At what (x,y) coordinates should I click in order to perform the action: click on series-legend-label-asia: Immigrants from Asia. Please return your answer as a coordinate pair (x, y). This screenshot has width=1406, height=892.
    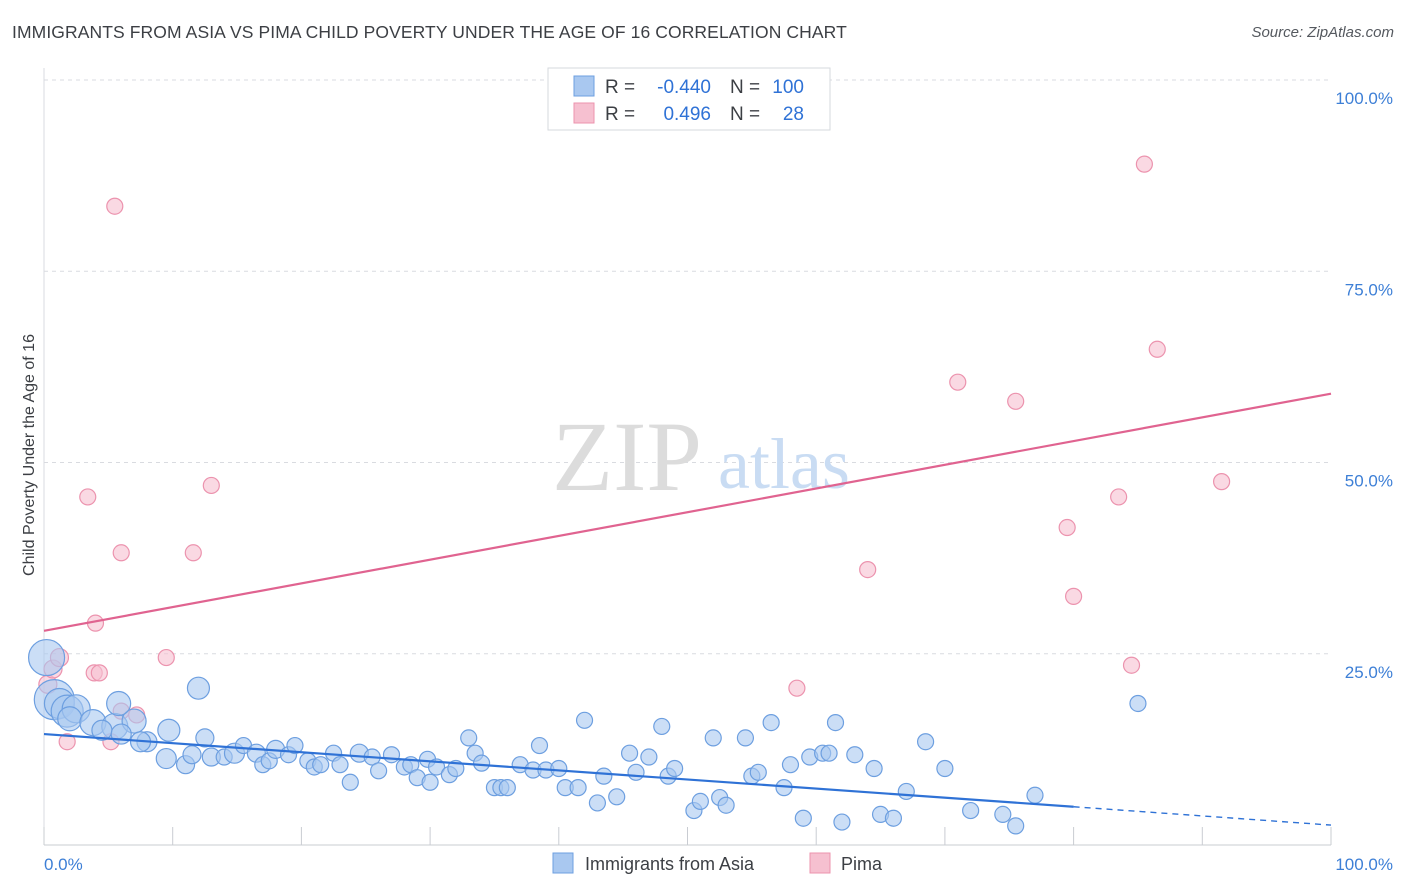
    Looking at the image, I should click on (670, 864).